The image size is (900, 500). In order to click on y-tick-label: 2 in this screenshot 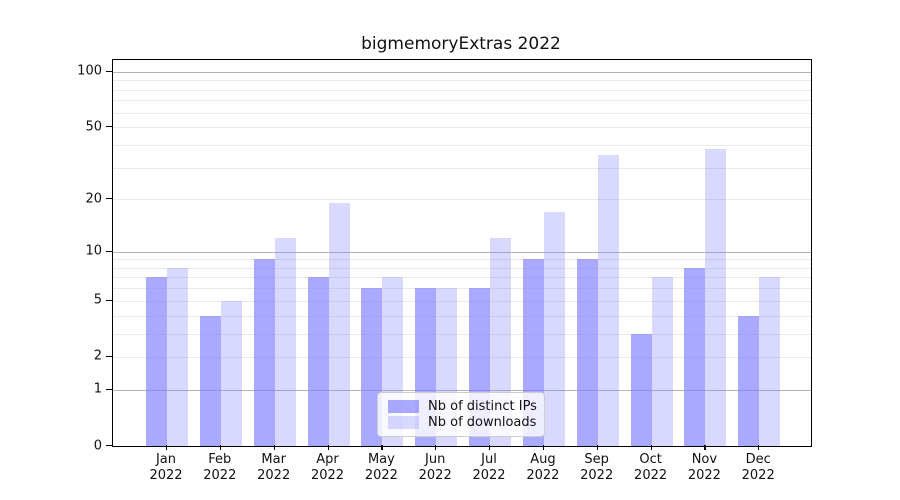, I will do `click(97, 356)`.